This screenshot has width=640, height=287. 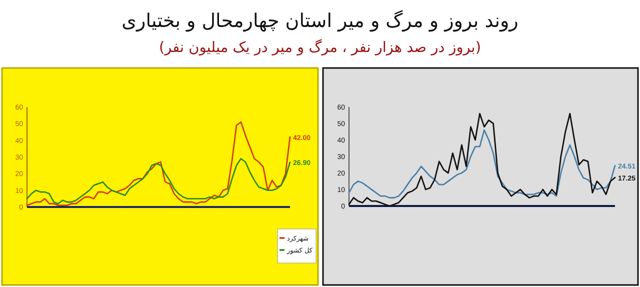 What do you see at coordinates (320, 47) in the screenshot?
I see `text: (بروز در صد هزار نفر ، مرگ و میر در یک میلیون نفر)` at bounding box center [320, 47].